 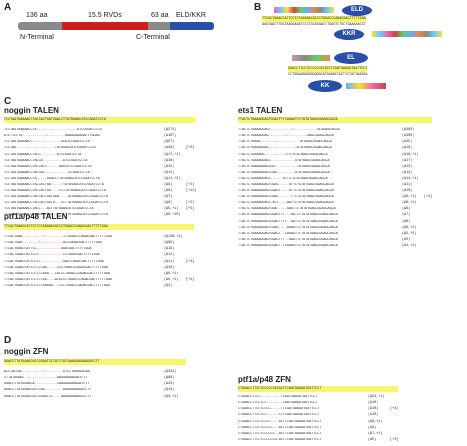 I want to click on row-change: (Δ15), so click(x=169, y=166).